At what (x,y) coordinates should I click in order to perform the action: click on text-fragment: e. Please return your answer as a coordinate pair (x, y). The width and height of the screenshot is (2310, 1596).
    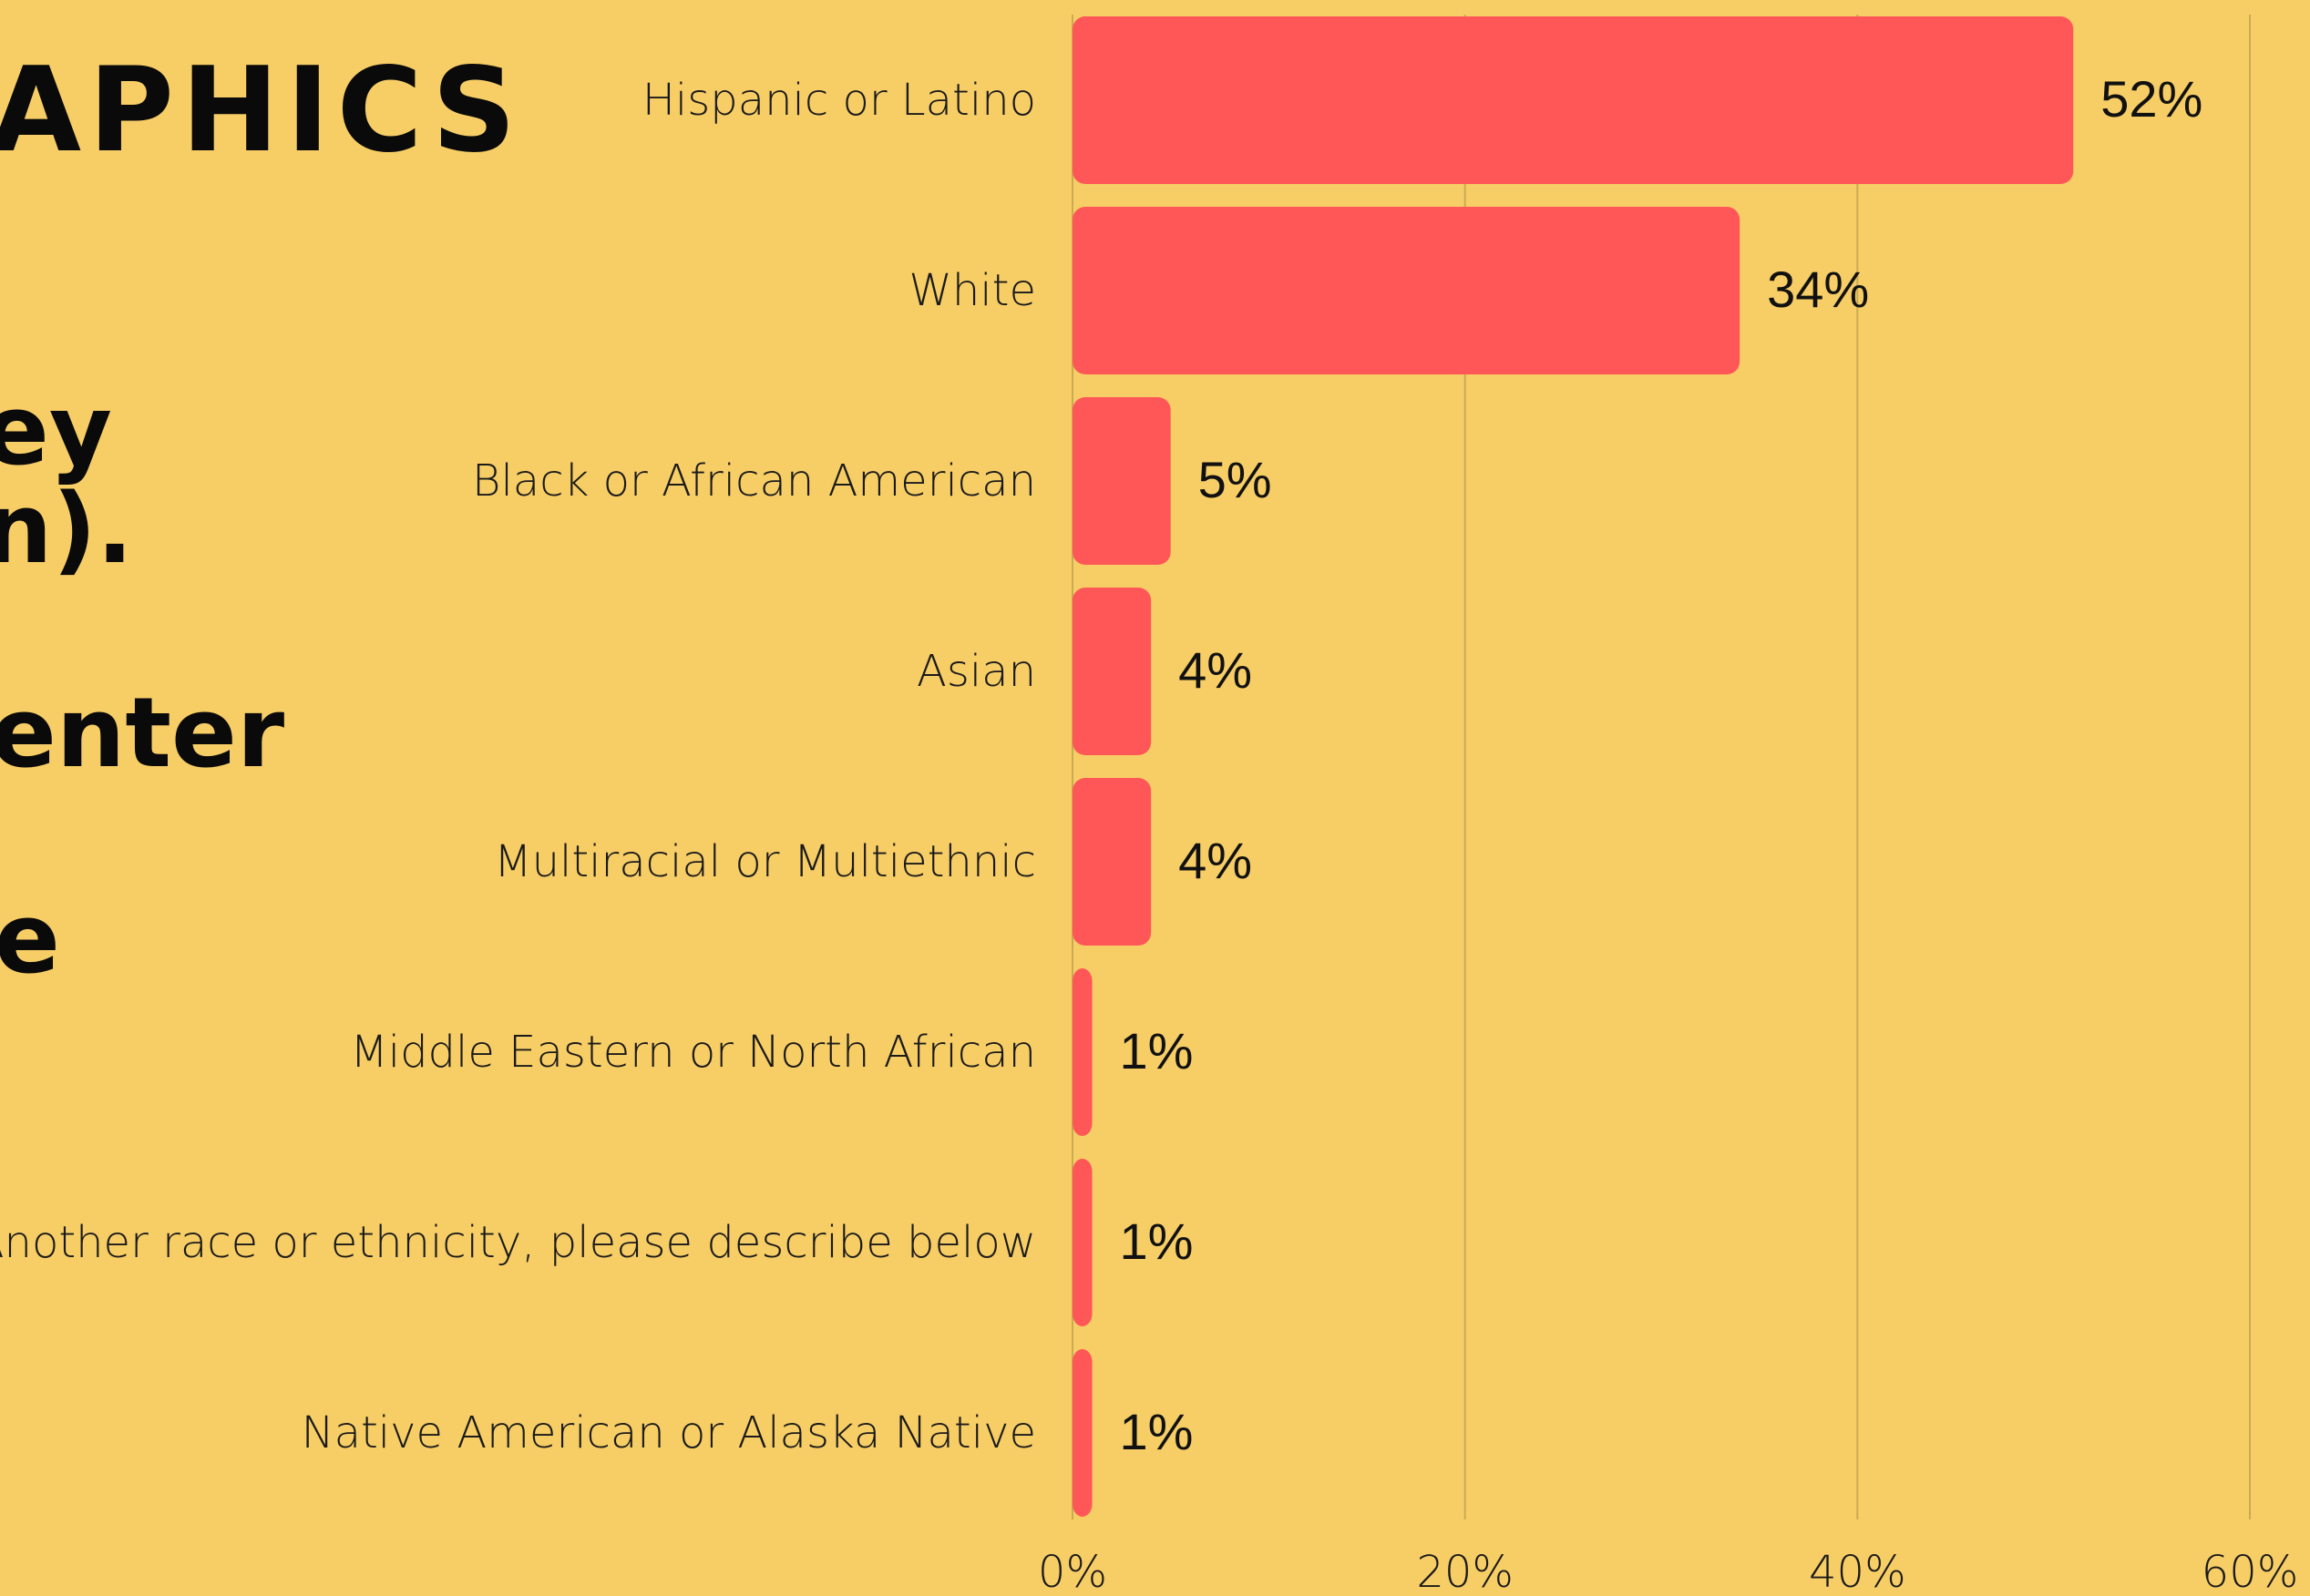
    Looking at the image, I should click on (30, 939).